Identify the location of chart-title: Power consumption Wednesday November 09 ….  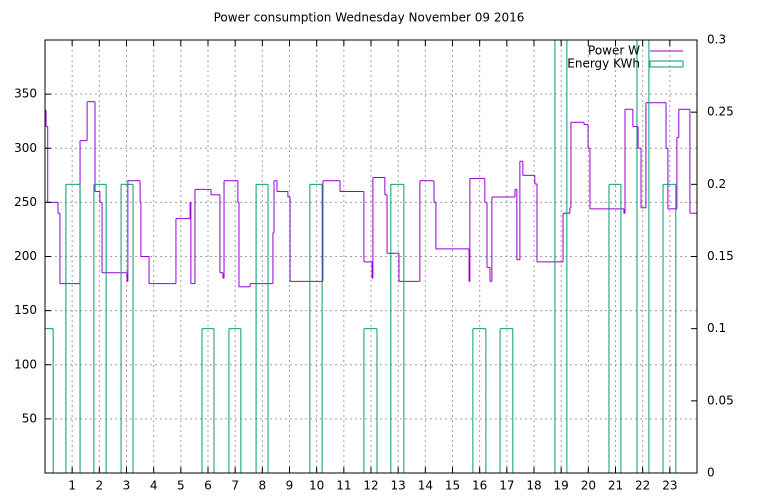
(369, 18).